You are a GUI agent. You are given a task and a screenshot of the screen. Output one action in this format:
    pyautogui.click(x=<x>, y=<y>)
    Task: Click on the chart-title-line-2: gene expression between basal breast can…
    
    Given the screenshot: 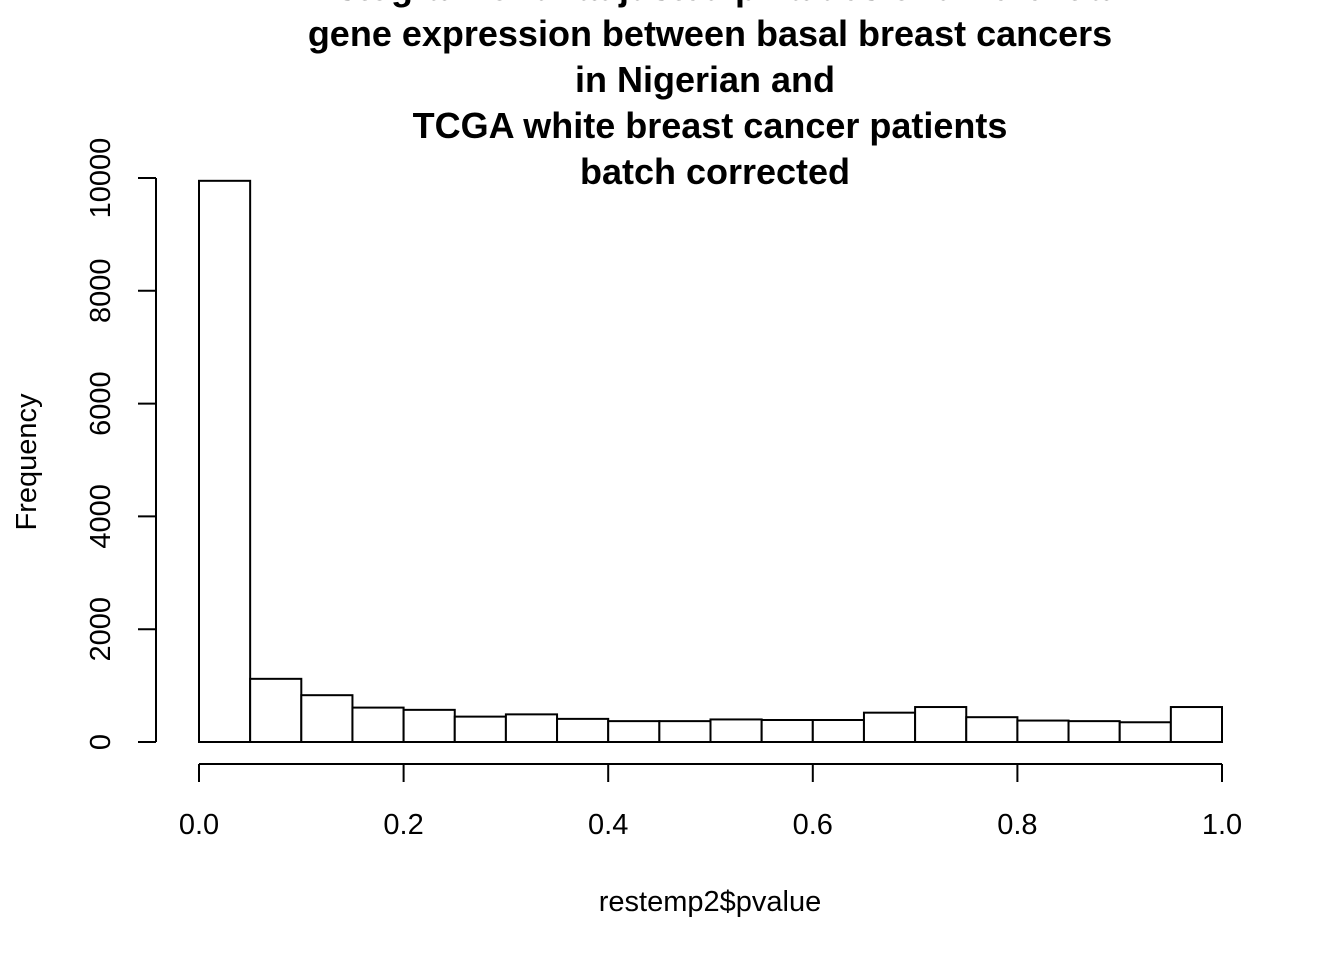 What is the action you would take?
    pyautogui.click(x=710, y=33)
    